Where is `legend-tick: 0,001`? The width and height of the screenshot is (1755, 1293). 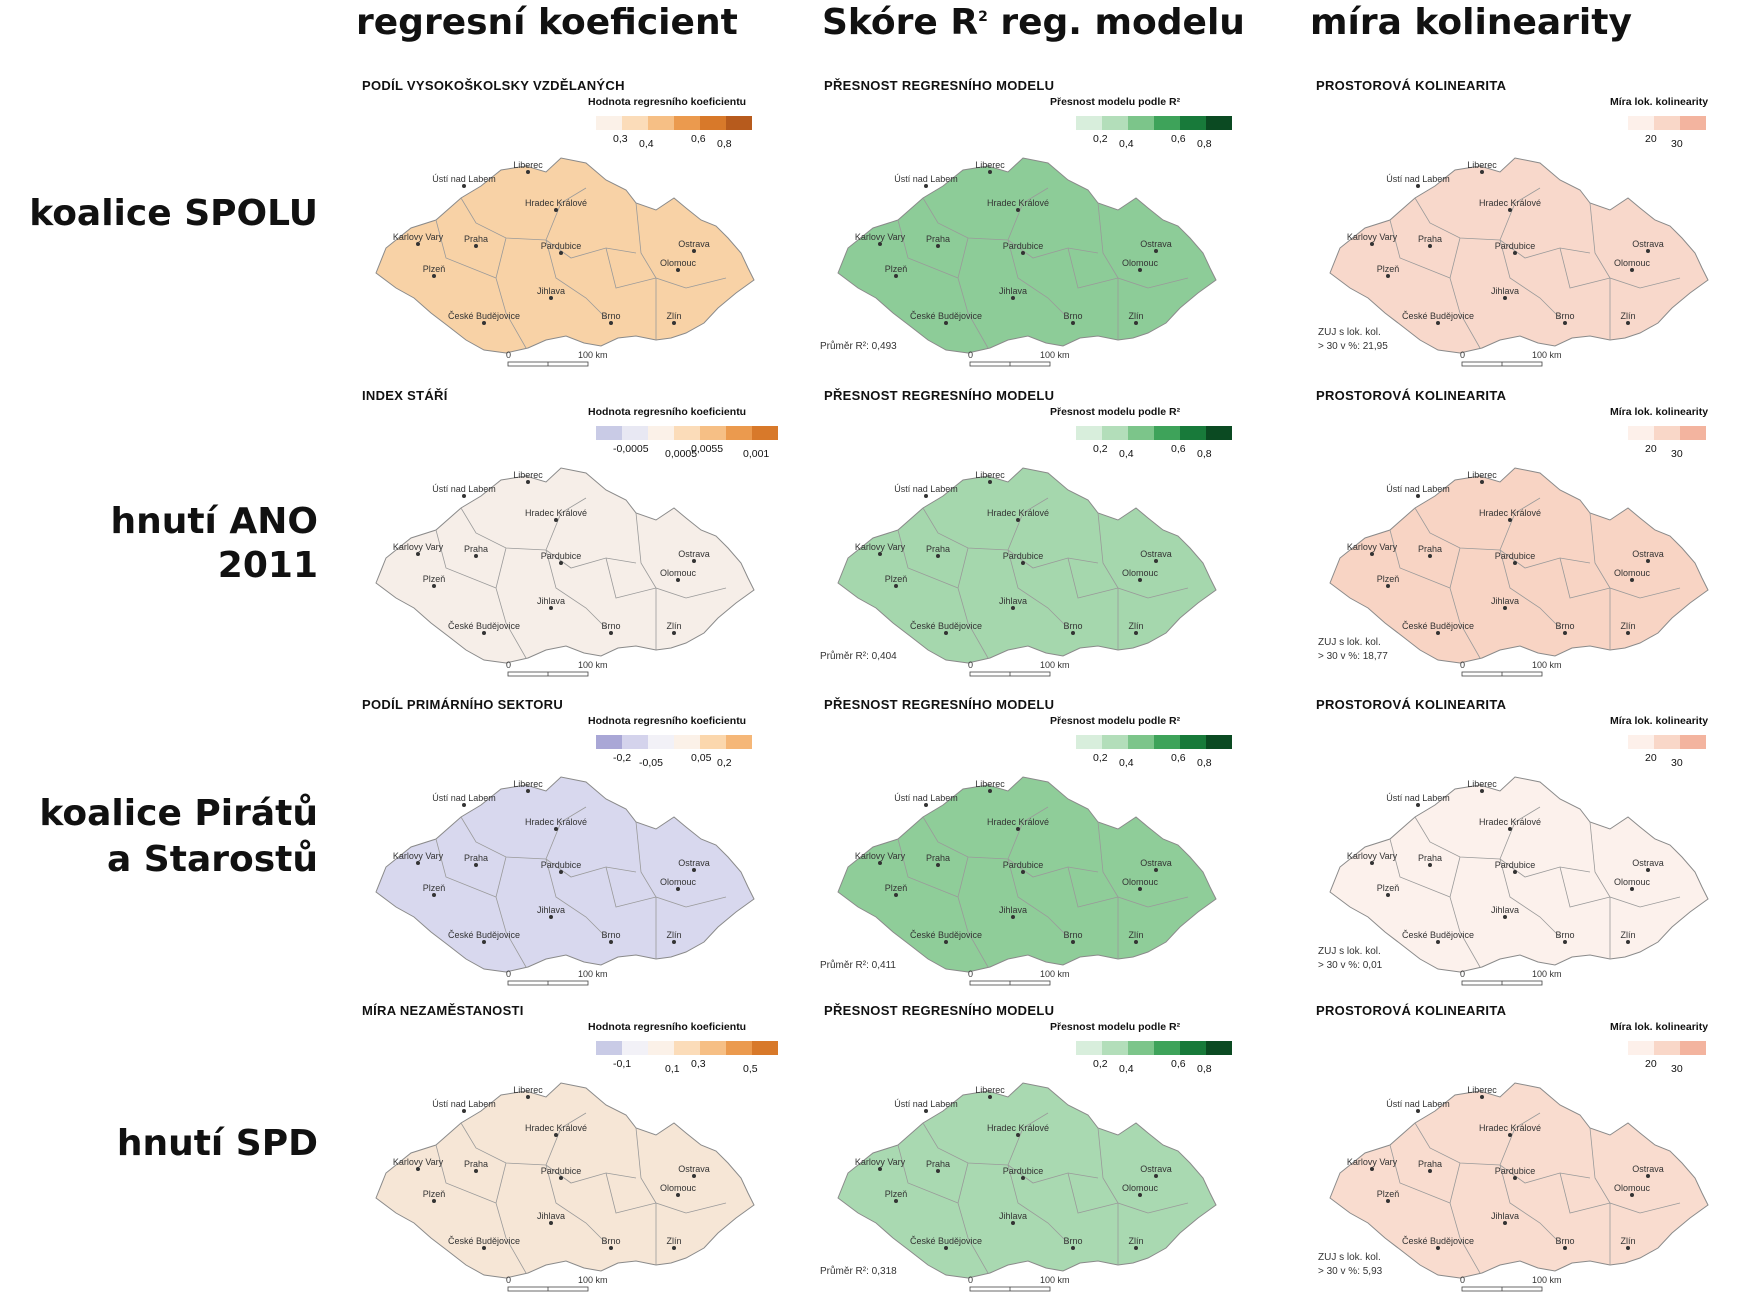 legend-tick: 0,001 is located at coordinates (756, 454).